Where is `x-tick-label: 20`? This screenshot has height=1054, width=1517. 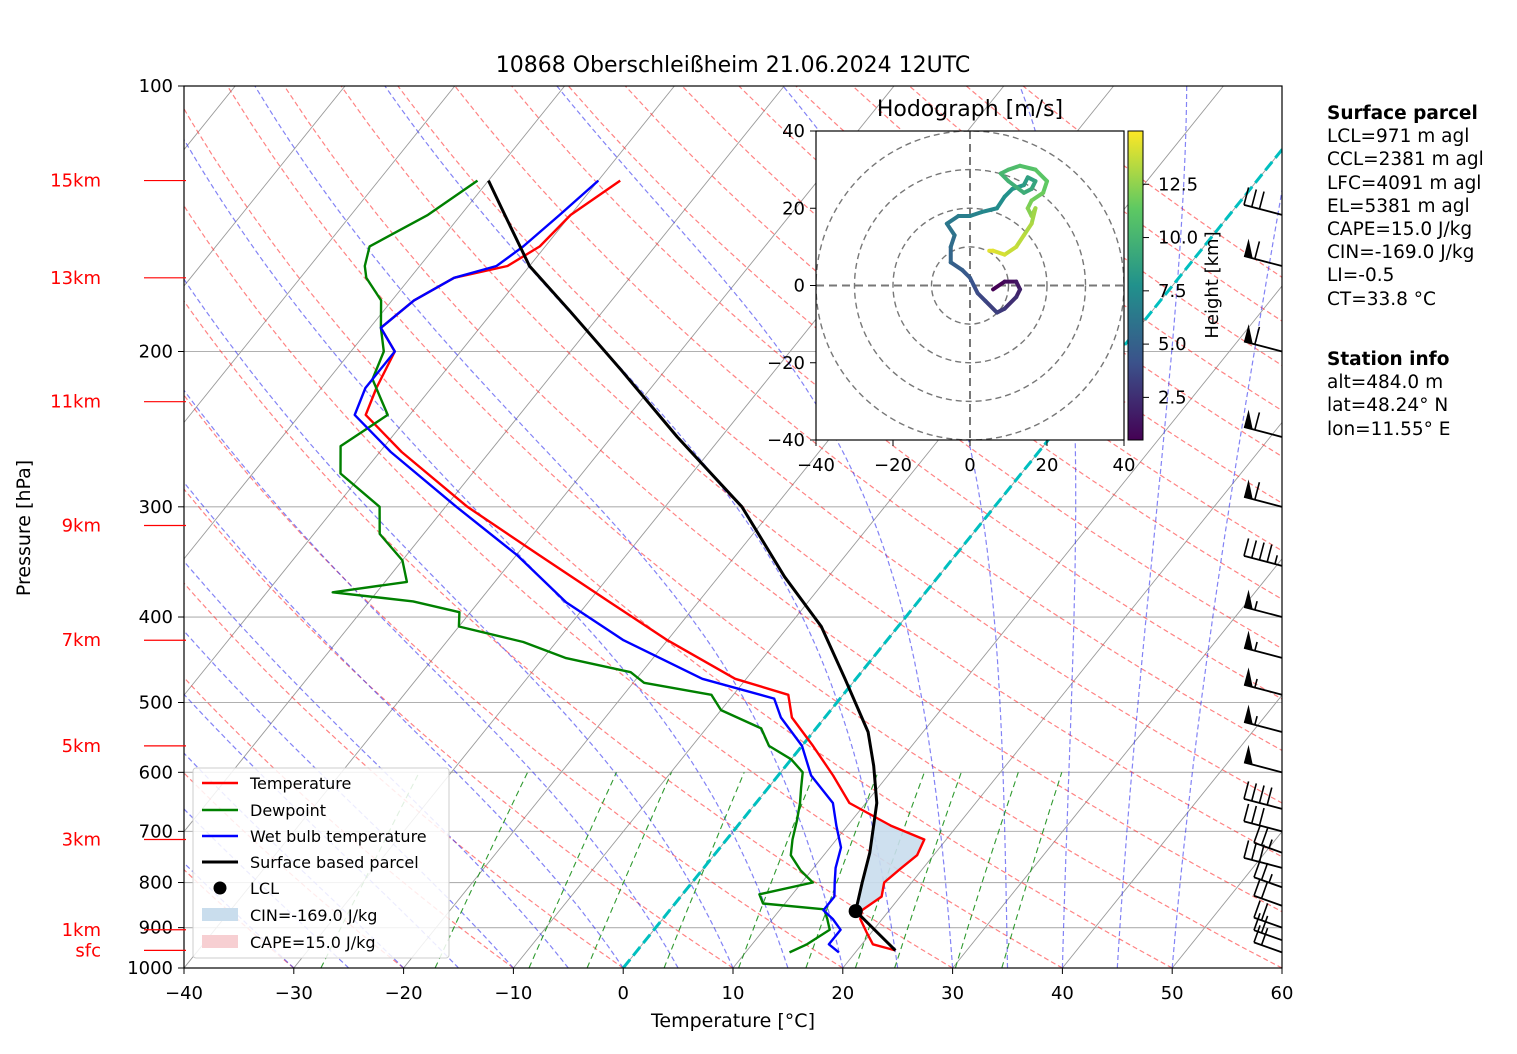
x-tick-label: 20 is located at coordinates (842, 993).